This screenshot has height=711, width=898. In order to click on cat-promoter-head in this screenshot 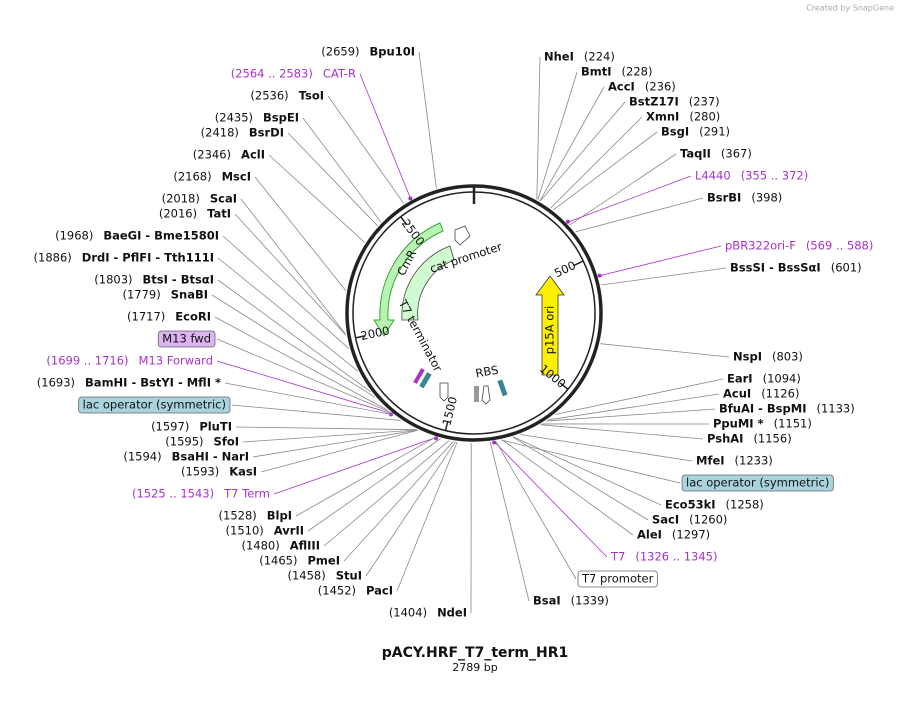, I will do `click(462, 235)`.